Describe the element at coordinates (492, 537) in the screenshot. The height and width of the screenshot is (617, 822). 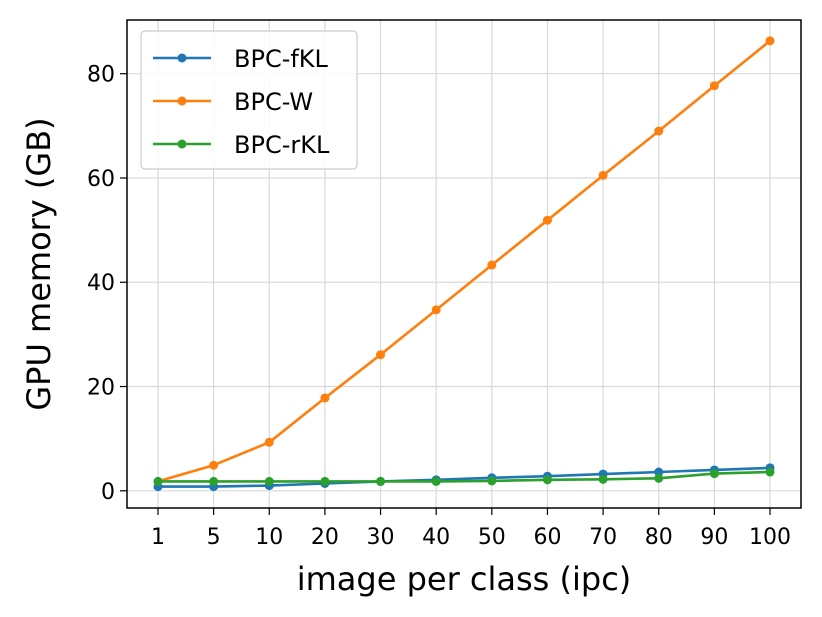
I see `x-tick-label: 50` at that location.